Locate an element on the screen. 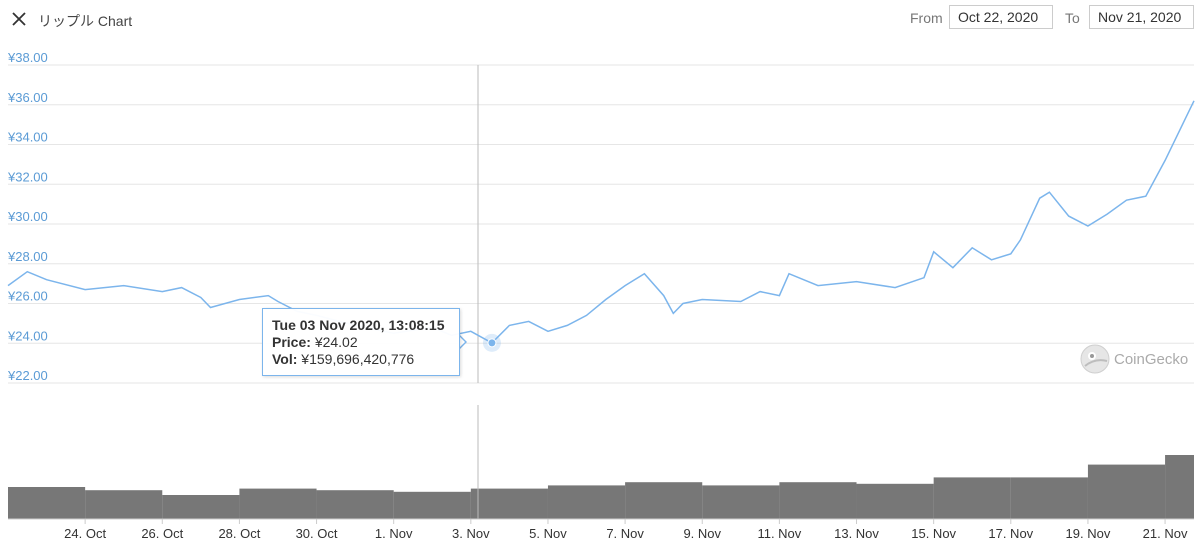  x-tick-label: 28. Oct is located at coordinates (239, 533).